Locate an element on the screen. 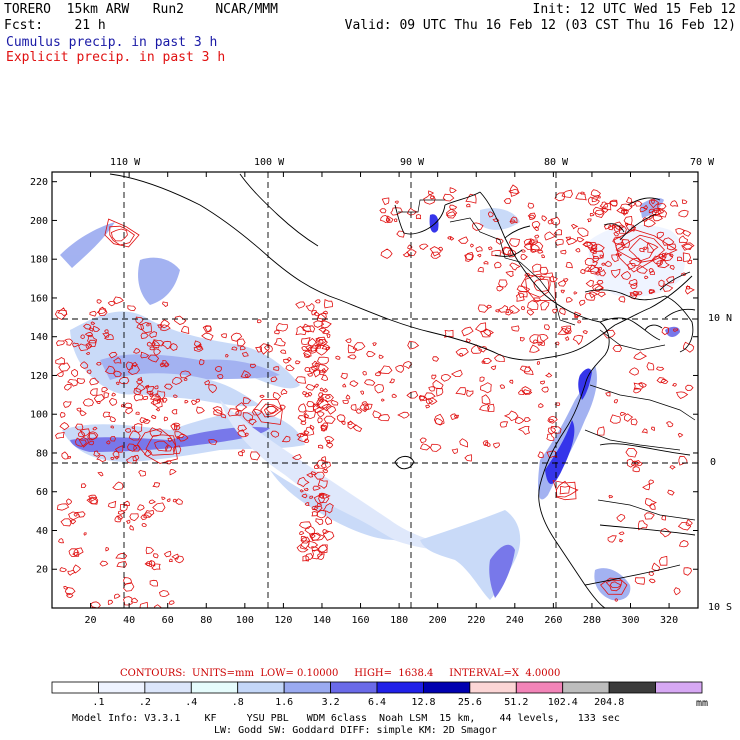 The width and height of the screenshot is (740, 740). y-tick-label: 220 is located at coordinates (39, 182).